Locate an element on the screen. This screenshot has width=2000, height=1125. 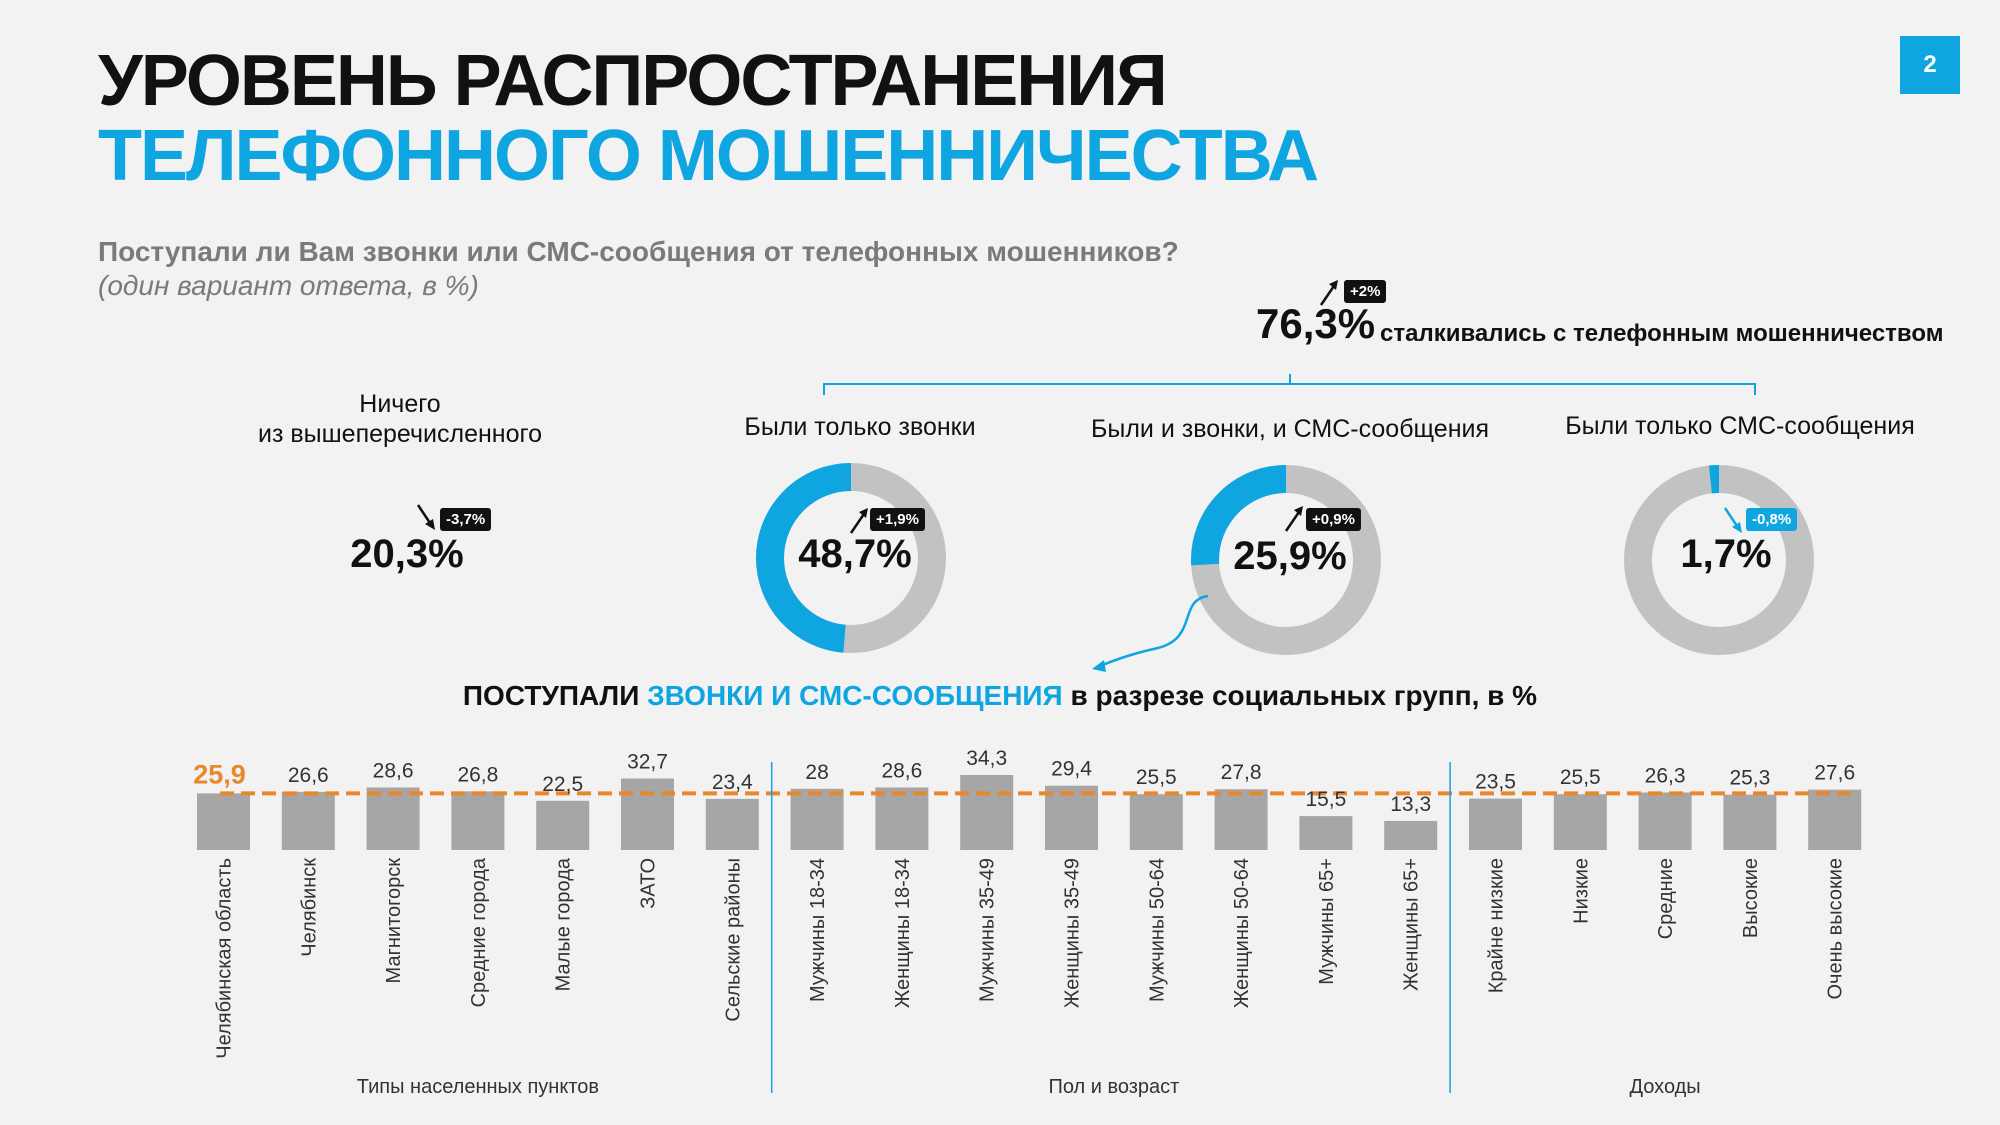
category-label-17: Средние is located at coordinates (1666, 898).